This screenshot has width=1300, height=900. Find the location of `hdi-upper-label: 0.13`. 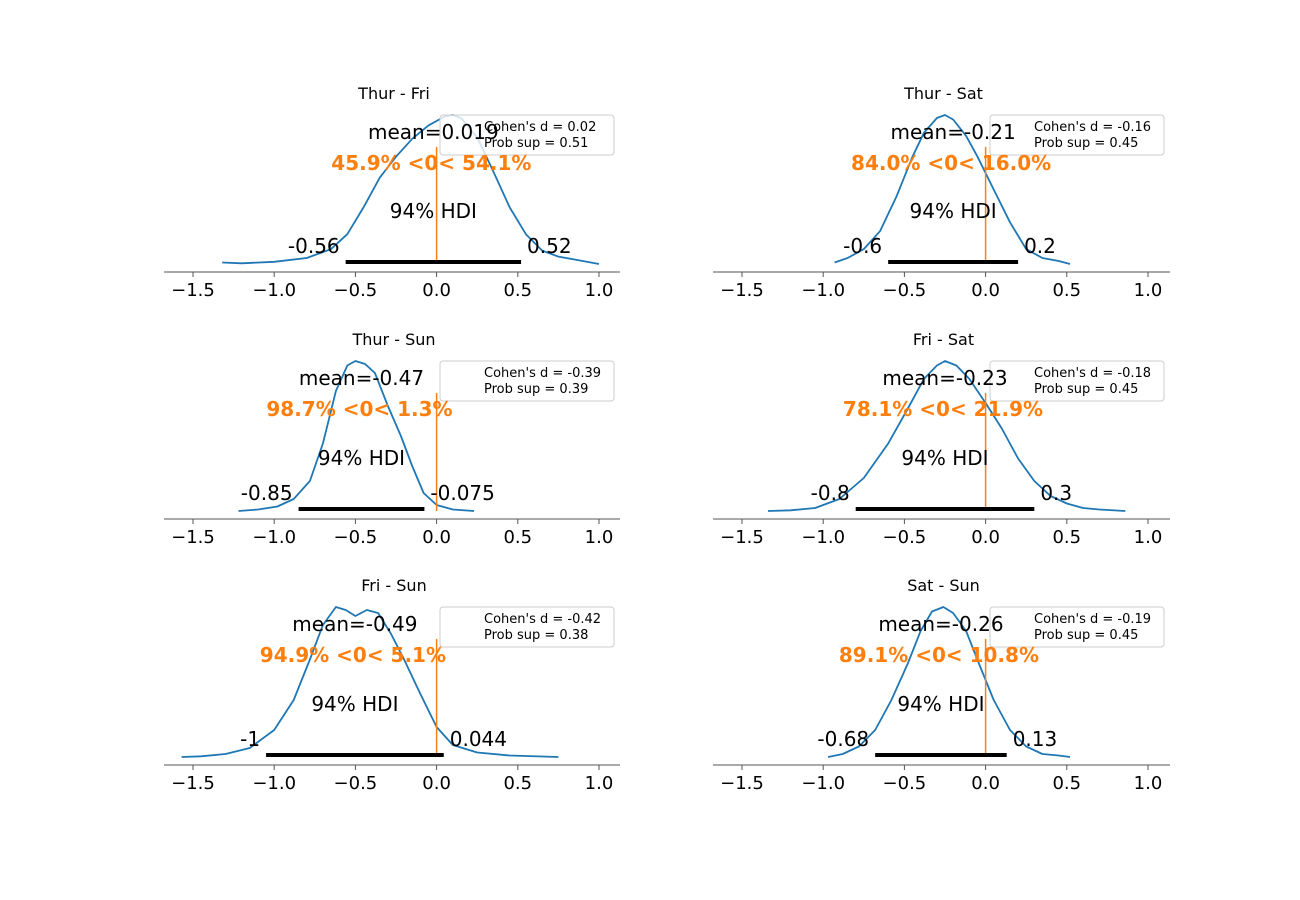

hdi-upper-label: 0.13 is located at coordinates (1035, 739).